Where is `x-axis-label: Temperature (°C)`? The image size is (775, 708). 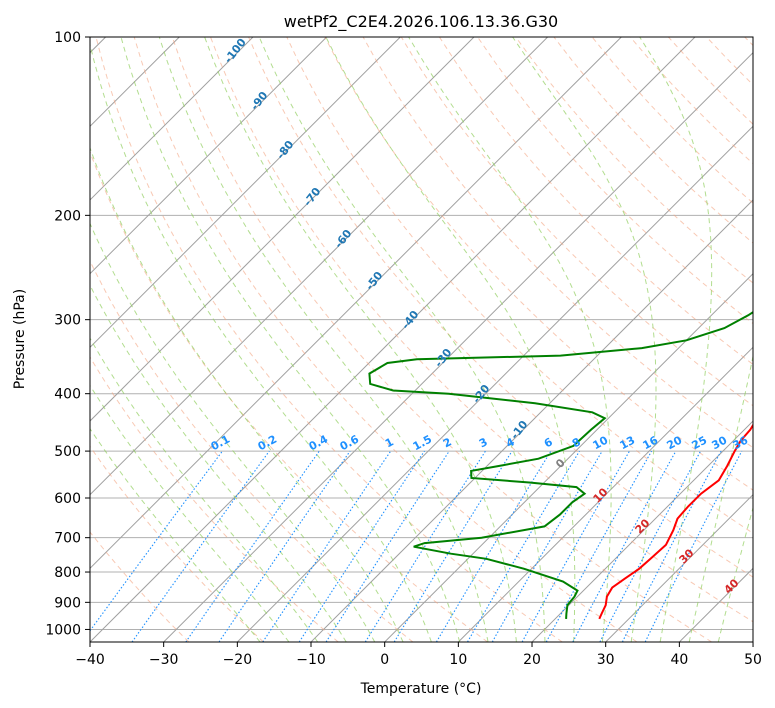
x-axis-label: Temperature (°C) is located at coordinates (421, 689).